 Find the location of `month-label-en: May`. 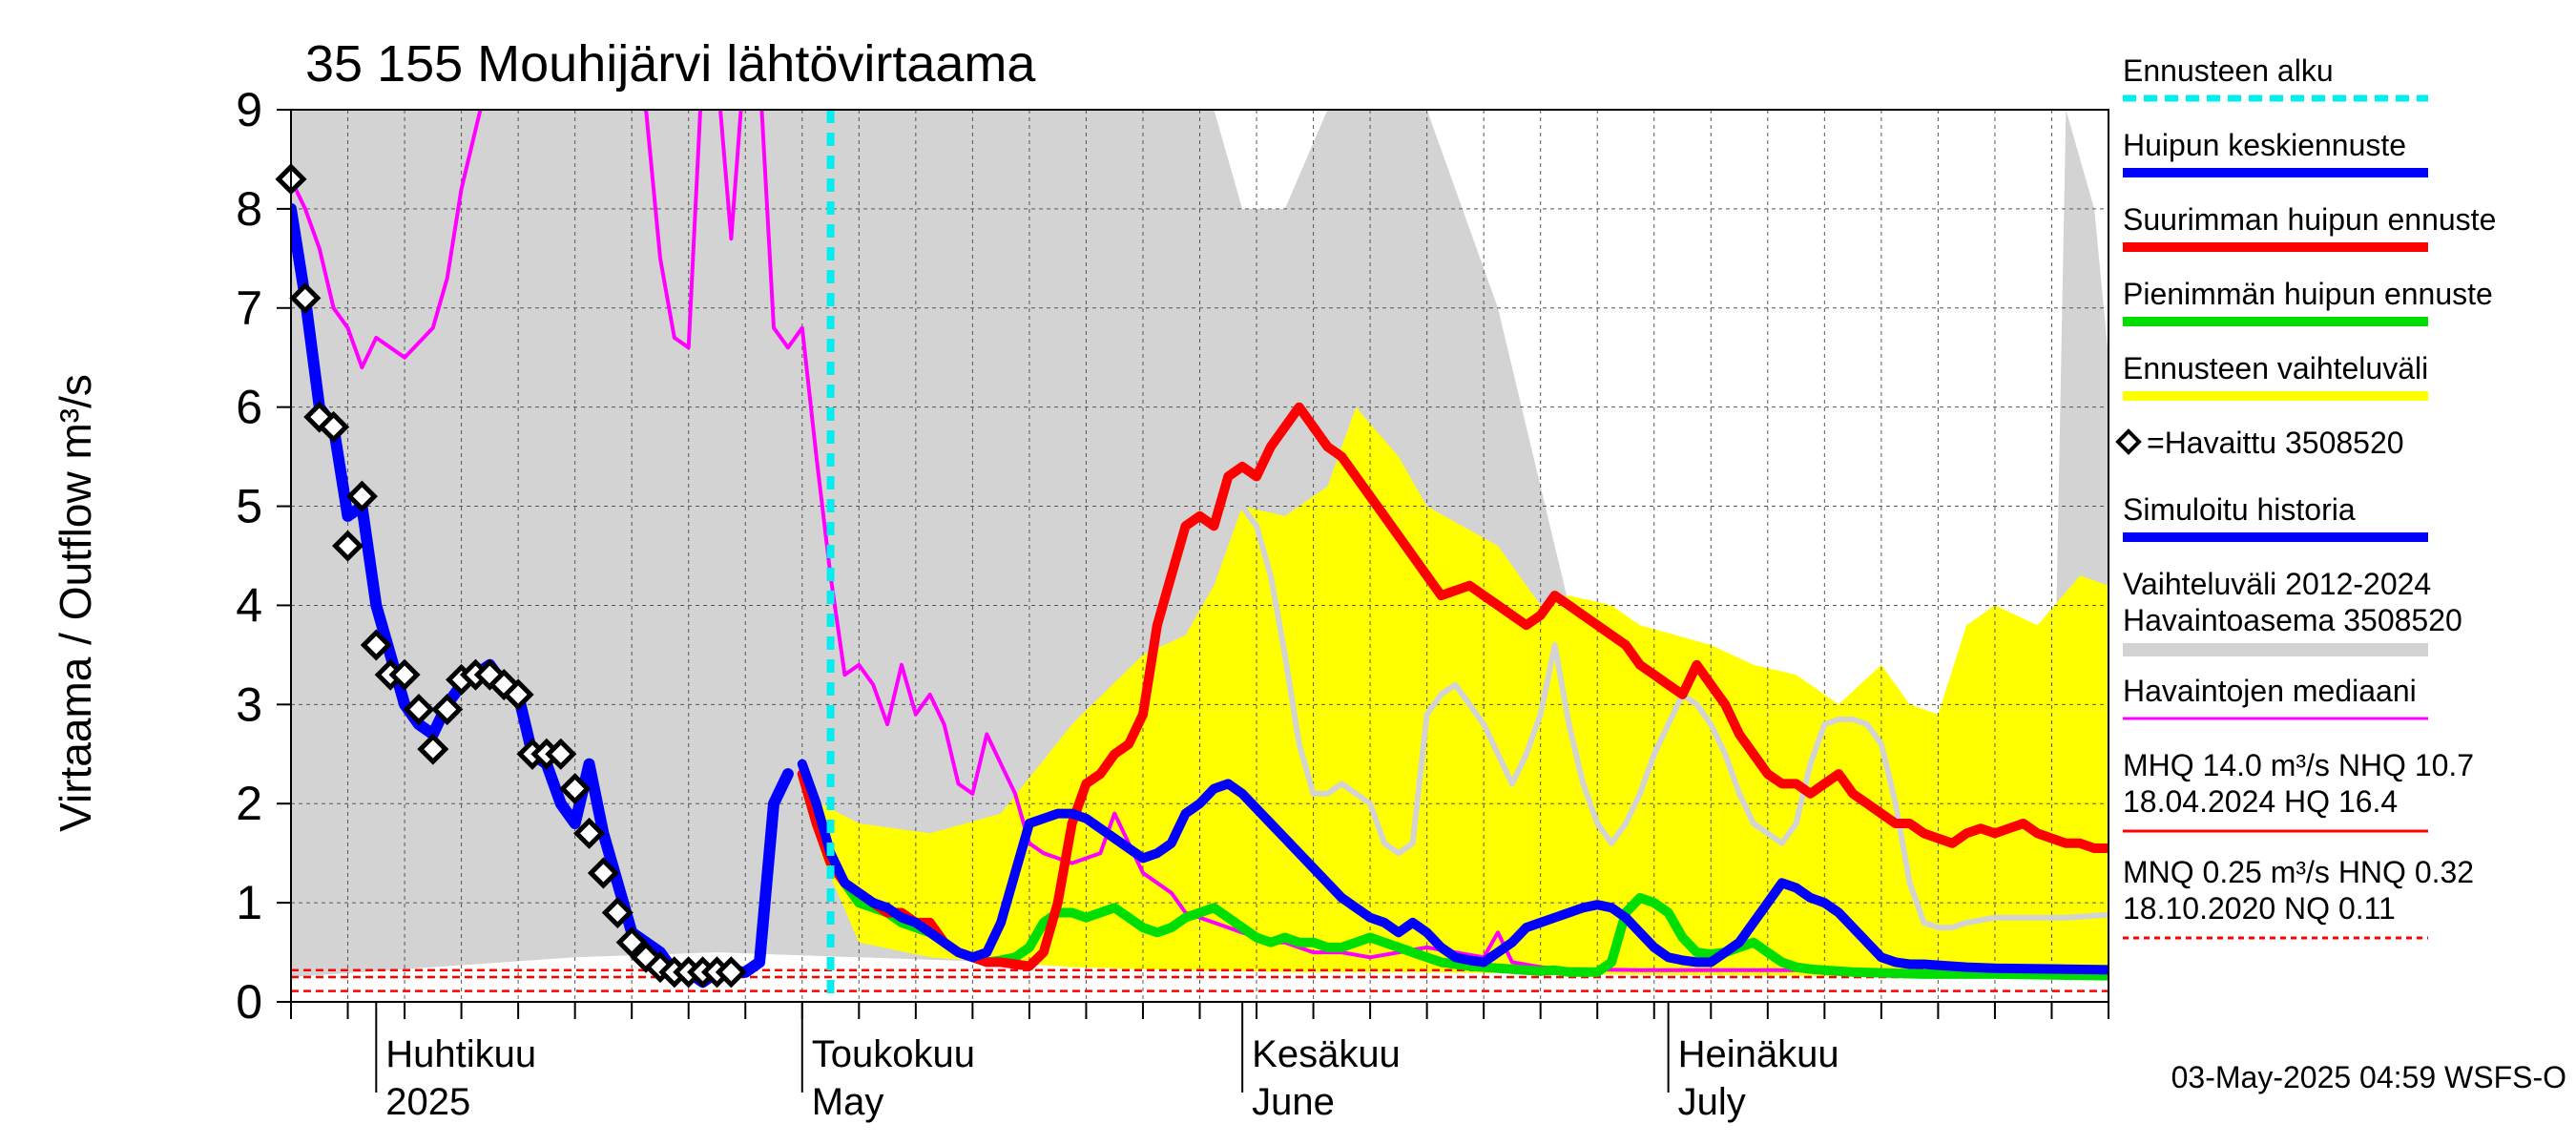

month-label-en: May is located at coordinates (848, 1102).